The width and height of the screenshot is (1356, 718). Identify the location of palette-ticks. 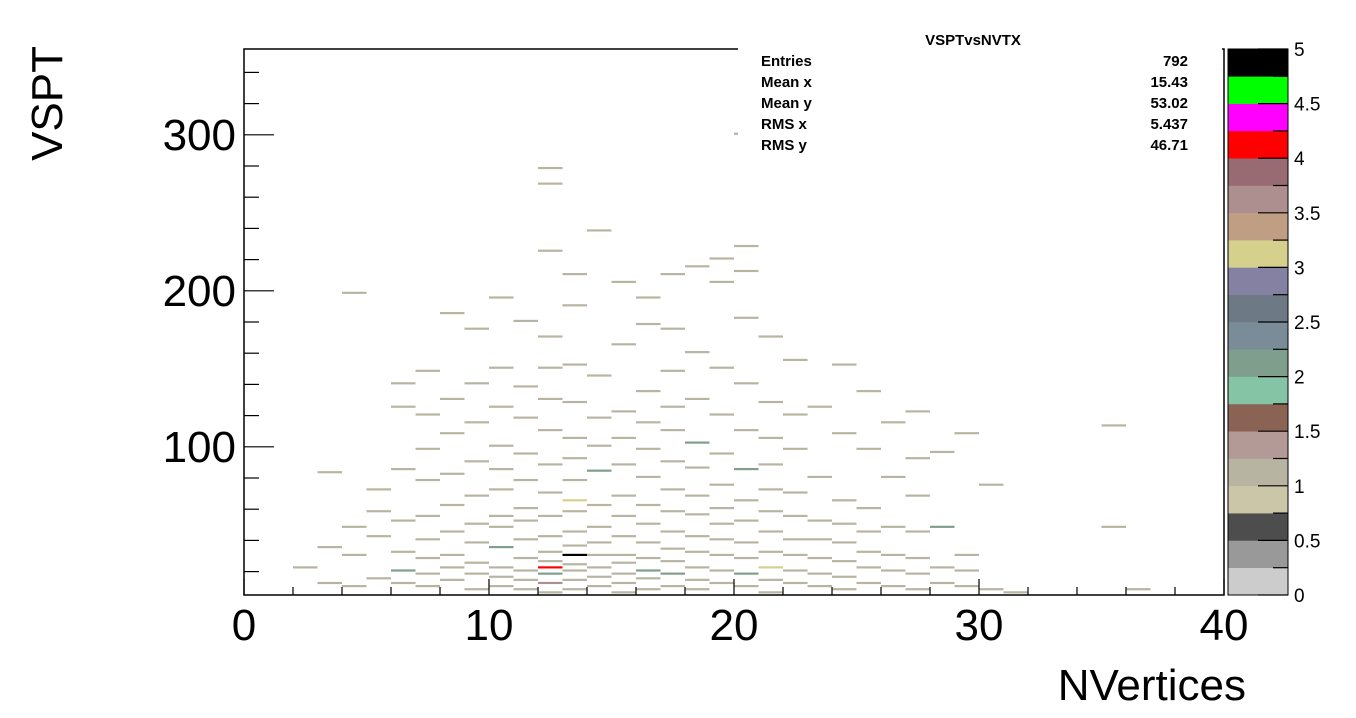
(1273, 322).